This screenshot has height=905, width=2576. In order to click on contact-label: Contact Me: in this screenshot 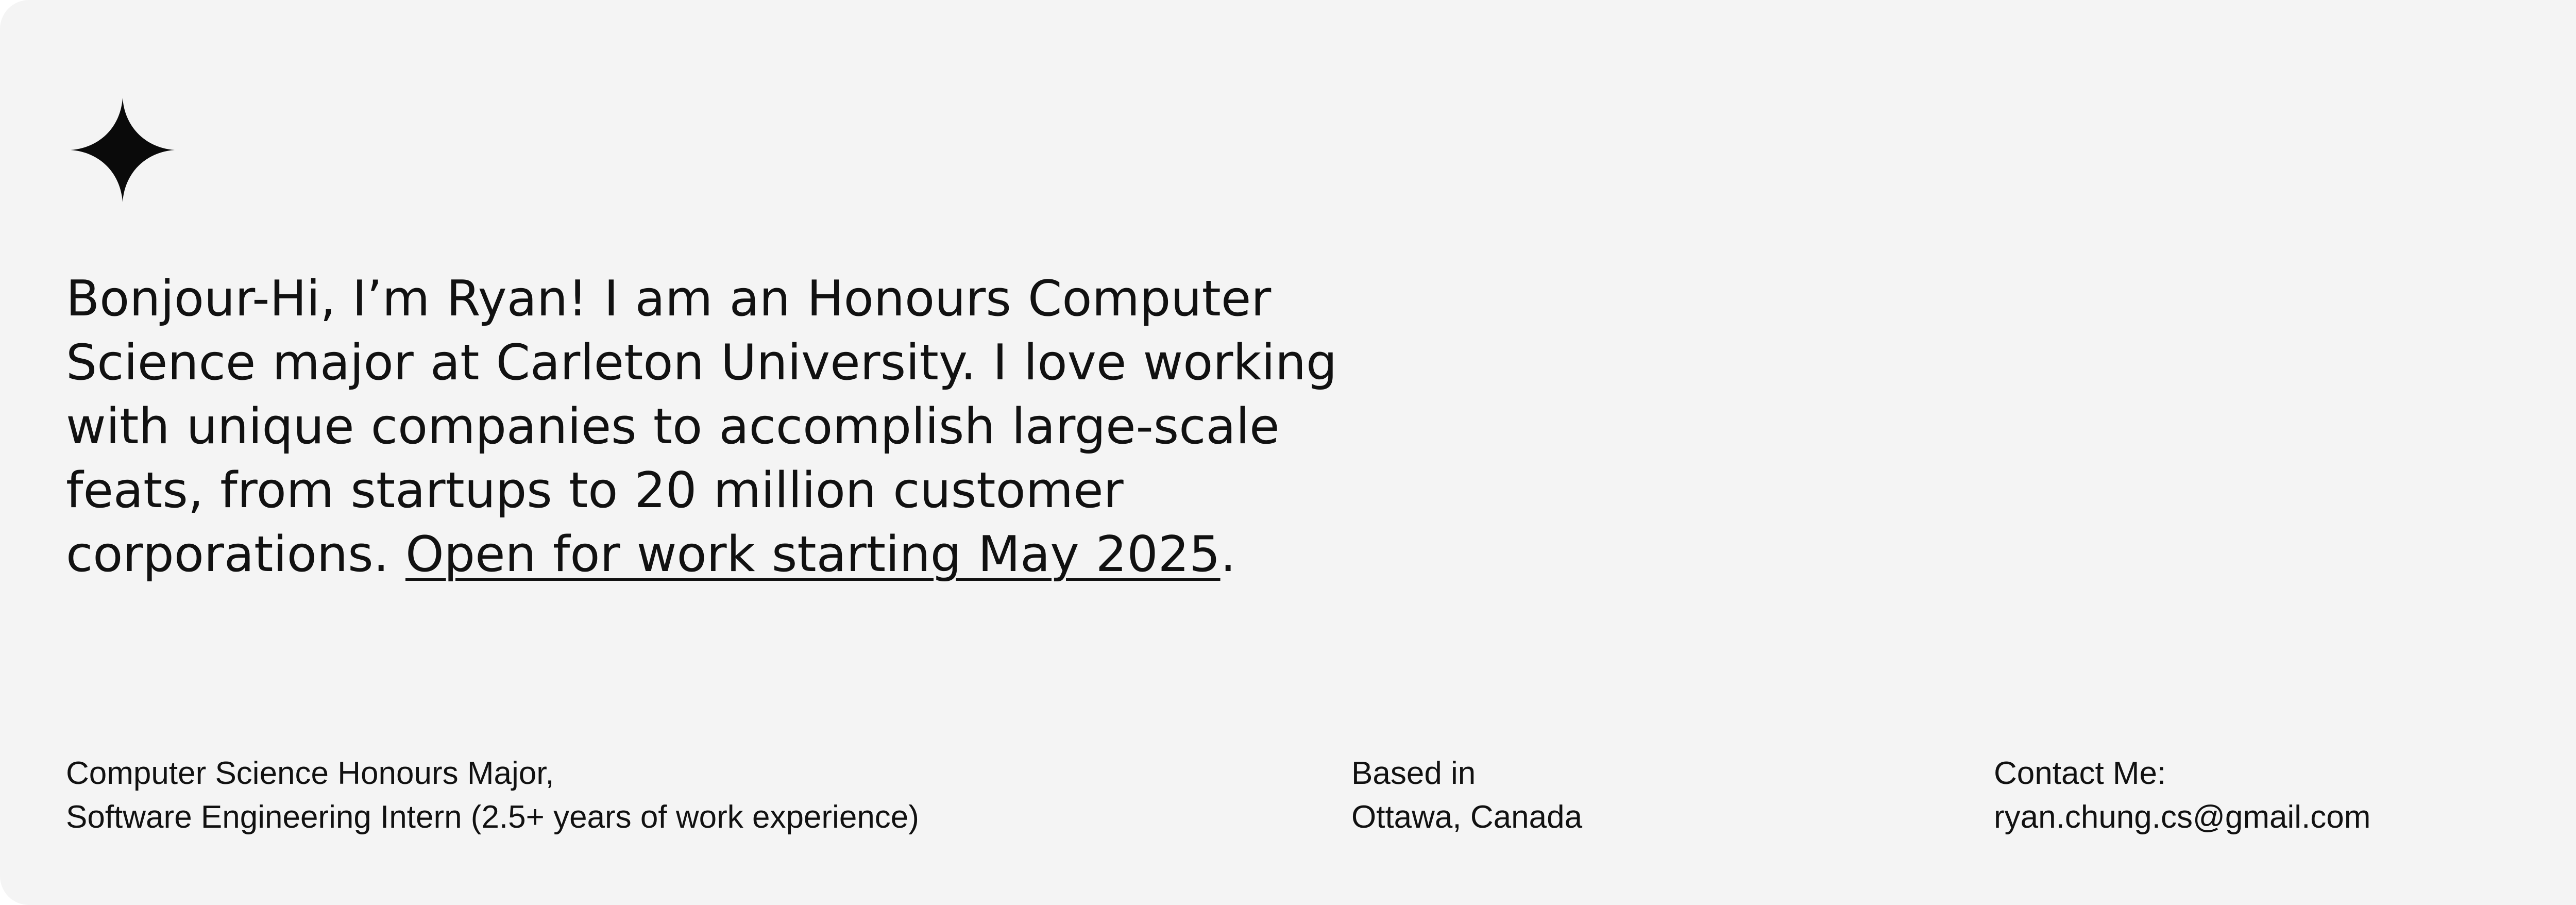, I will do `click(2080, 774)`.